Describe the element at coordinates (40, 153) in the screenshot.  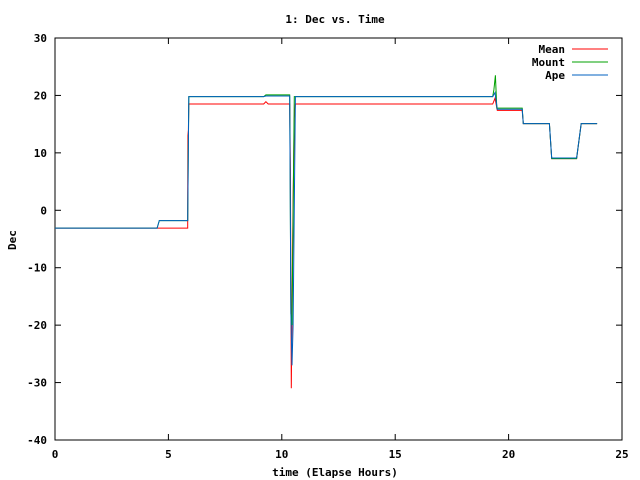
I see `y-tick-label: 10` at that location.